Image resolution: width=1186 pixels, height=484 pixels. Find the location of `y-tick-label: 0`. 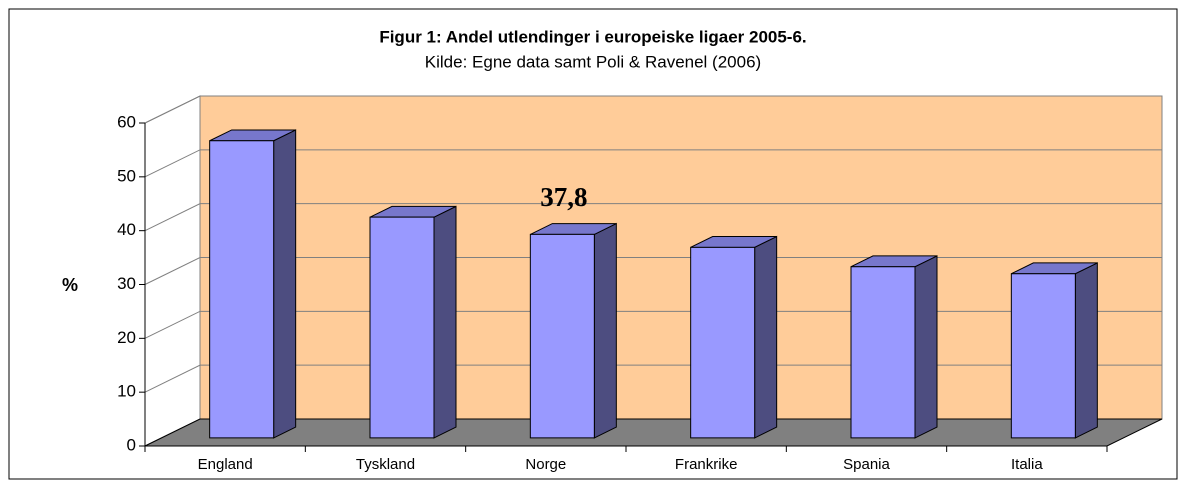

y-tick-label: 0 is located at coordinates (131, 444).